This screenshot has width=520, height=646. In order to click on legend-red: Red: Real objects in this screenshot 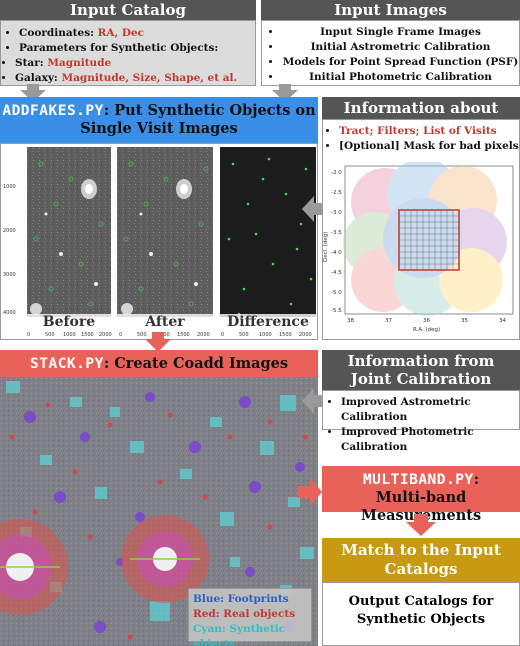, I will do `click(244, 614)`.